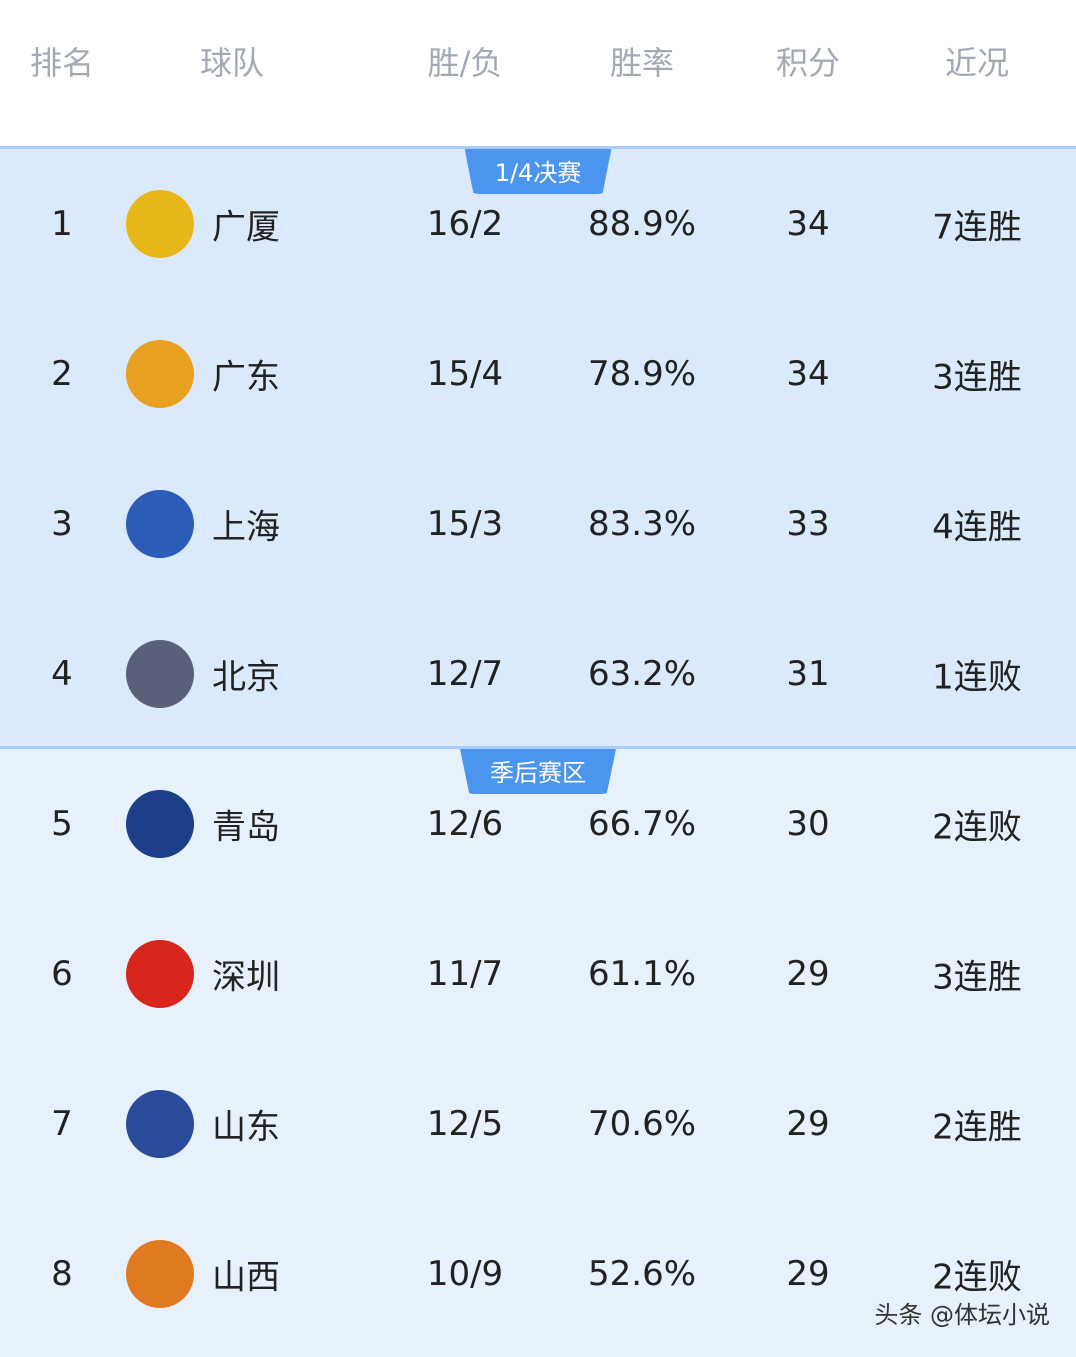  Describe the element at coordinates (642, 63) in the screenshot. I see `header-win-pct: 胜率` at that location.